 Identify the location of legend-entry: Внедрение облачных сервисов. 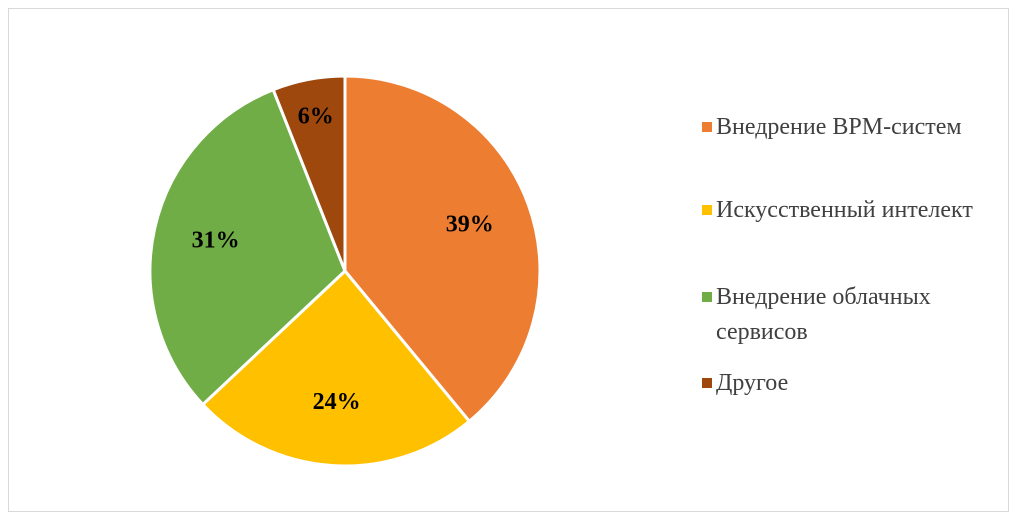
(852, 315).